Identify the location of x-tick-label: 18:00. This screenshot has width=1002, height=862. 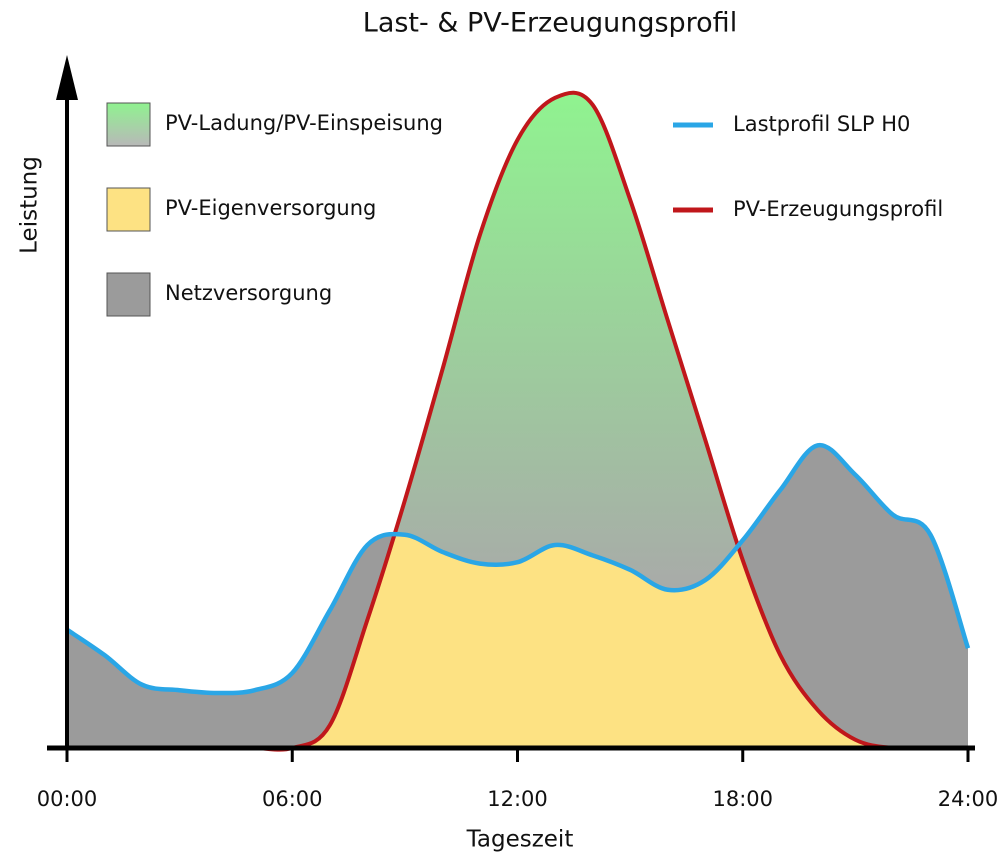
(742, 799).